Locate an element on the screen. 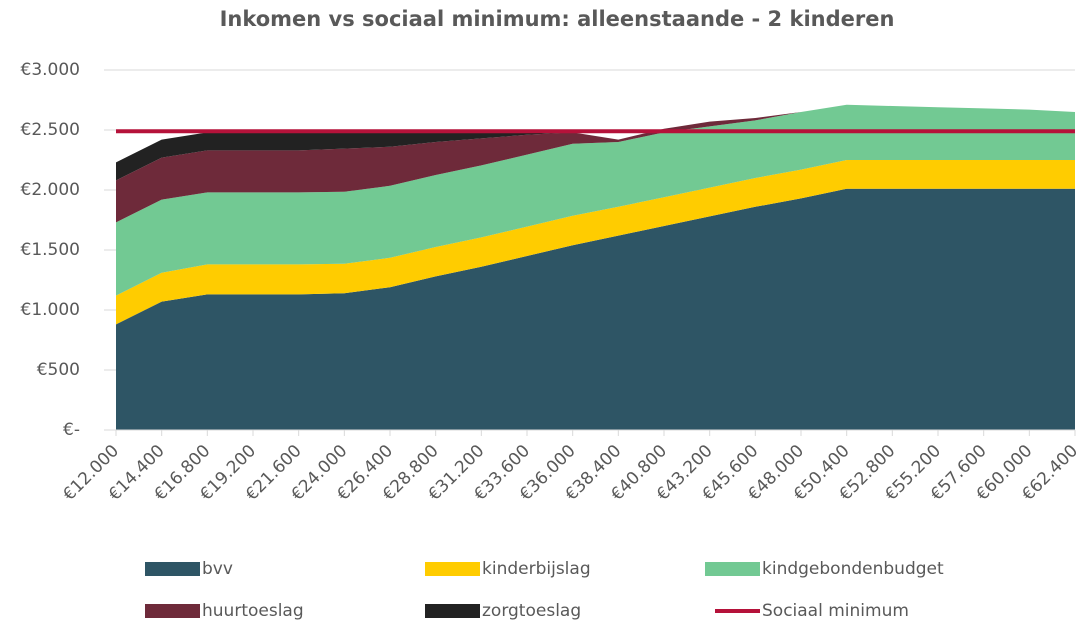 This screenshot has width=1078, height=628. y-tick-label: €500 is located at coordinates (58, 370).